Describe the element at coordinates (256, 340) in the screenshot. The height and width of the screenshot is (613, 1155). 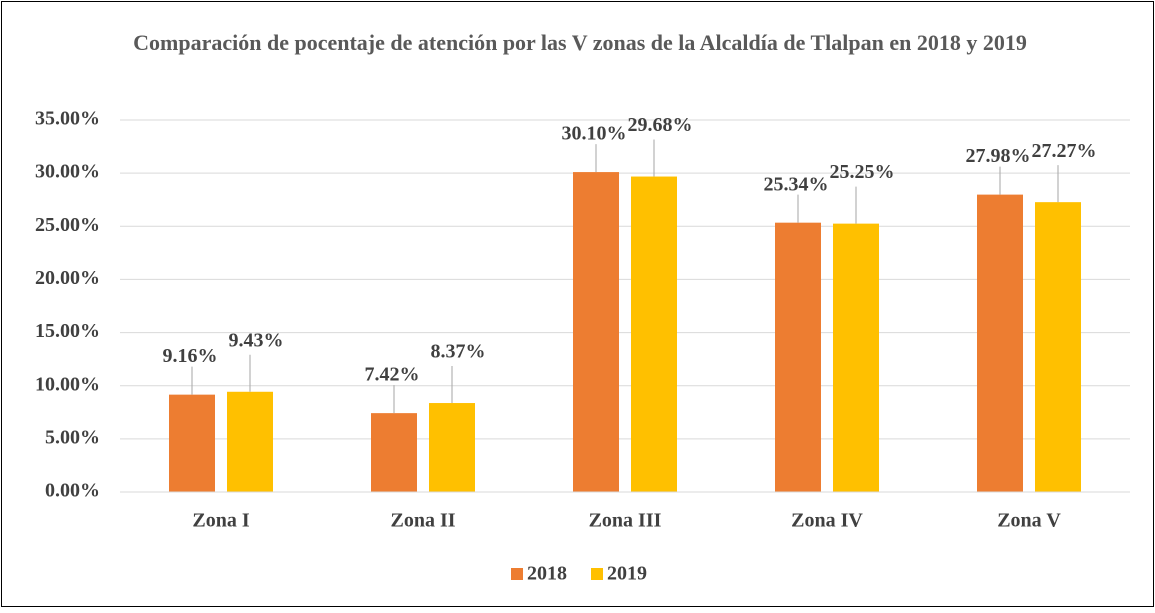
I see `data-label: 9.43%` at that location.